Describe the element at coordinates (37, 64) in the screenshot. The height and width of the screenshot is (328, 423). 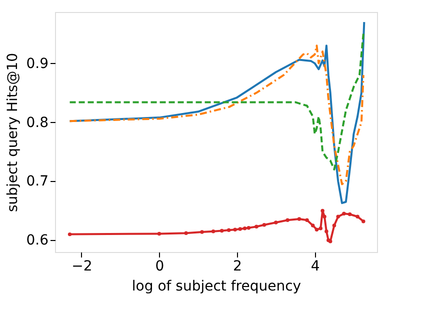
I see `y-tick-label: 0.9` at that location.